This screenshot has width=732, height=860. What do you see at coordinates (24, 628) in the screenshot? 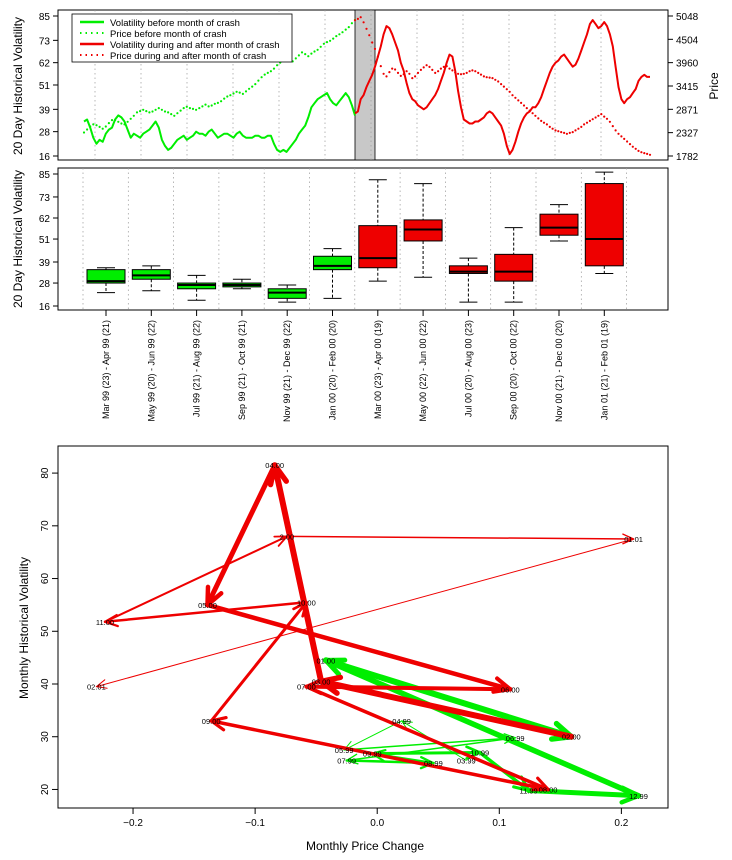
I see `p3-ylabel: Monthly Historical Volatility` at bounding box center [24, 628].